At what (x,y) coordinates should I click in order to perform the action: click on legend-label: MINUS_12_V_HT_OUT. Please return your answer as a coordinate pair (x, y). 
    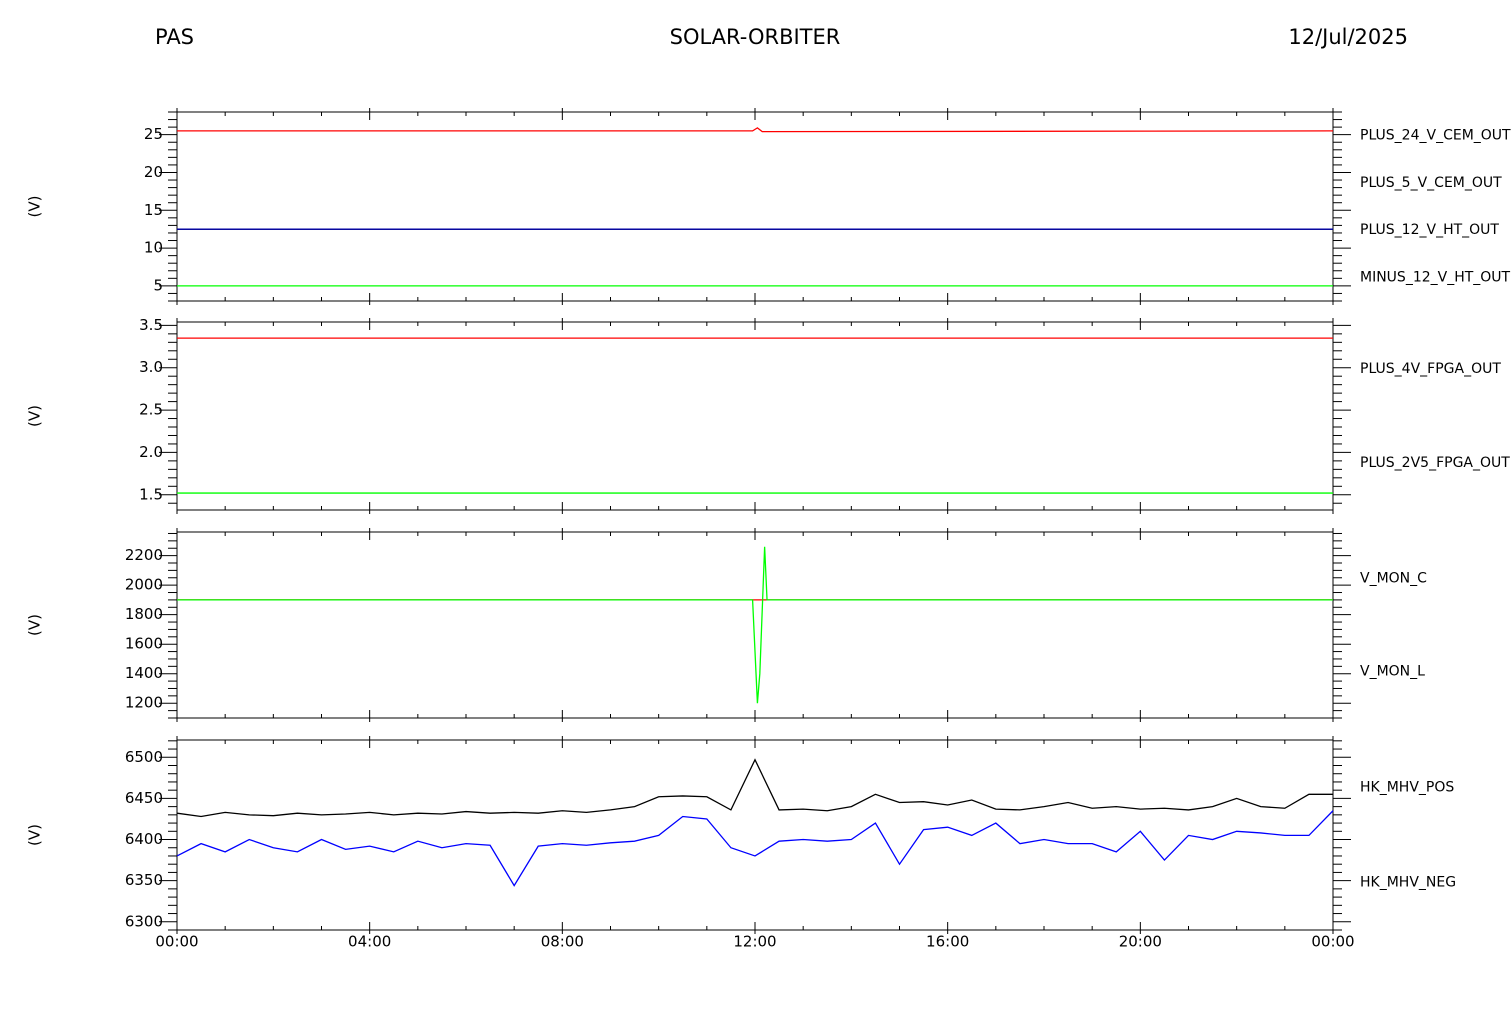
    Looking at the image, I should click on (1435, 277).